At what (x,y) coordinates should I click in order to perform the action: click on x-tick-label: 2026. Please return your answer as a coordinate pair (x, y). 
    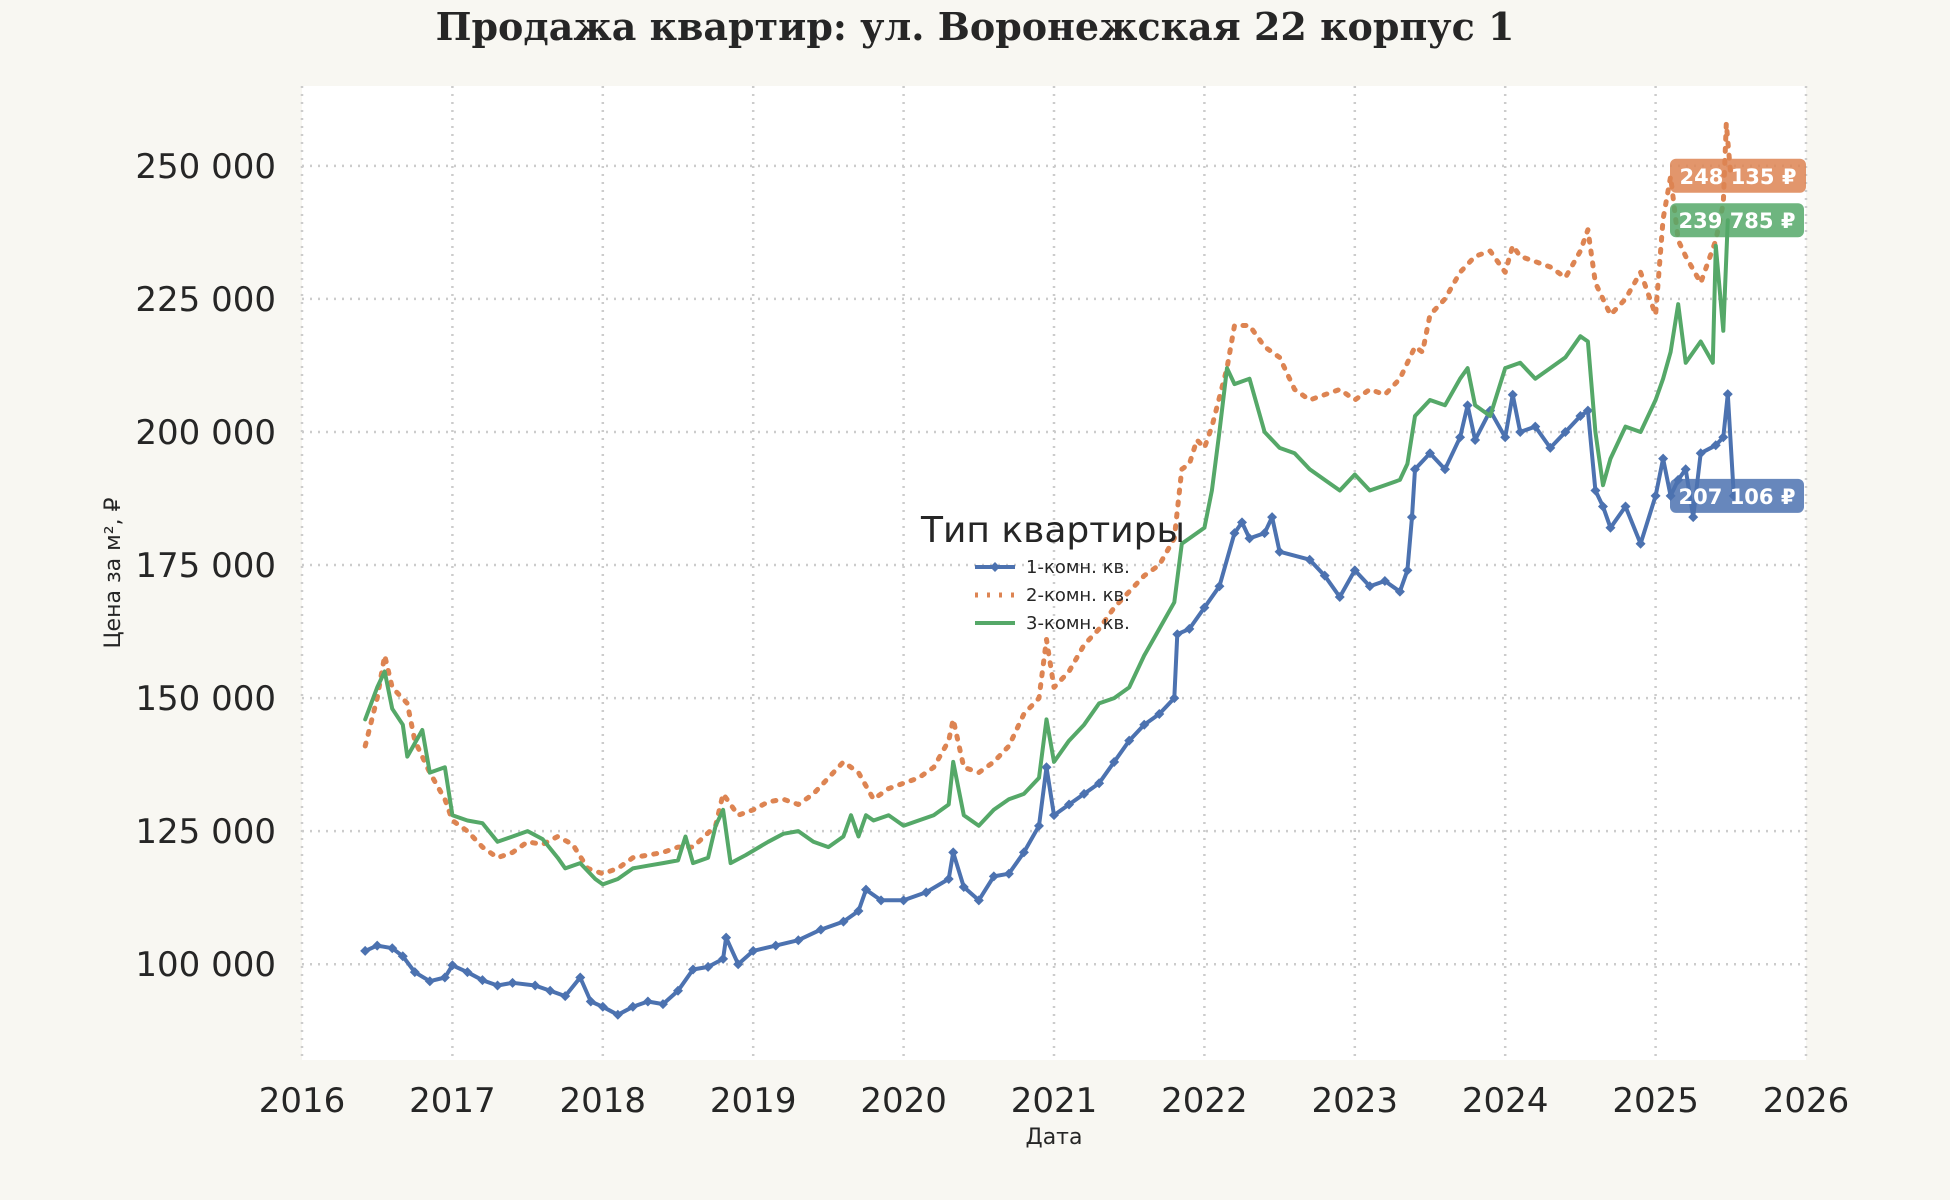
    Looking at the image, I should click on (1806, 1101).